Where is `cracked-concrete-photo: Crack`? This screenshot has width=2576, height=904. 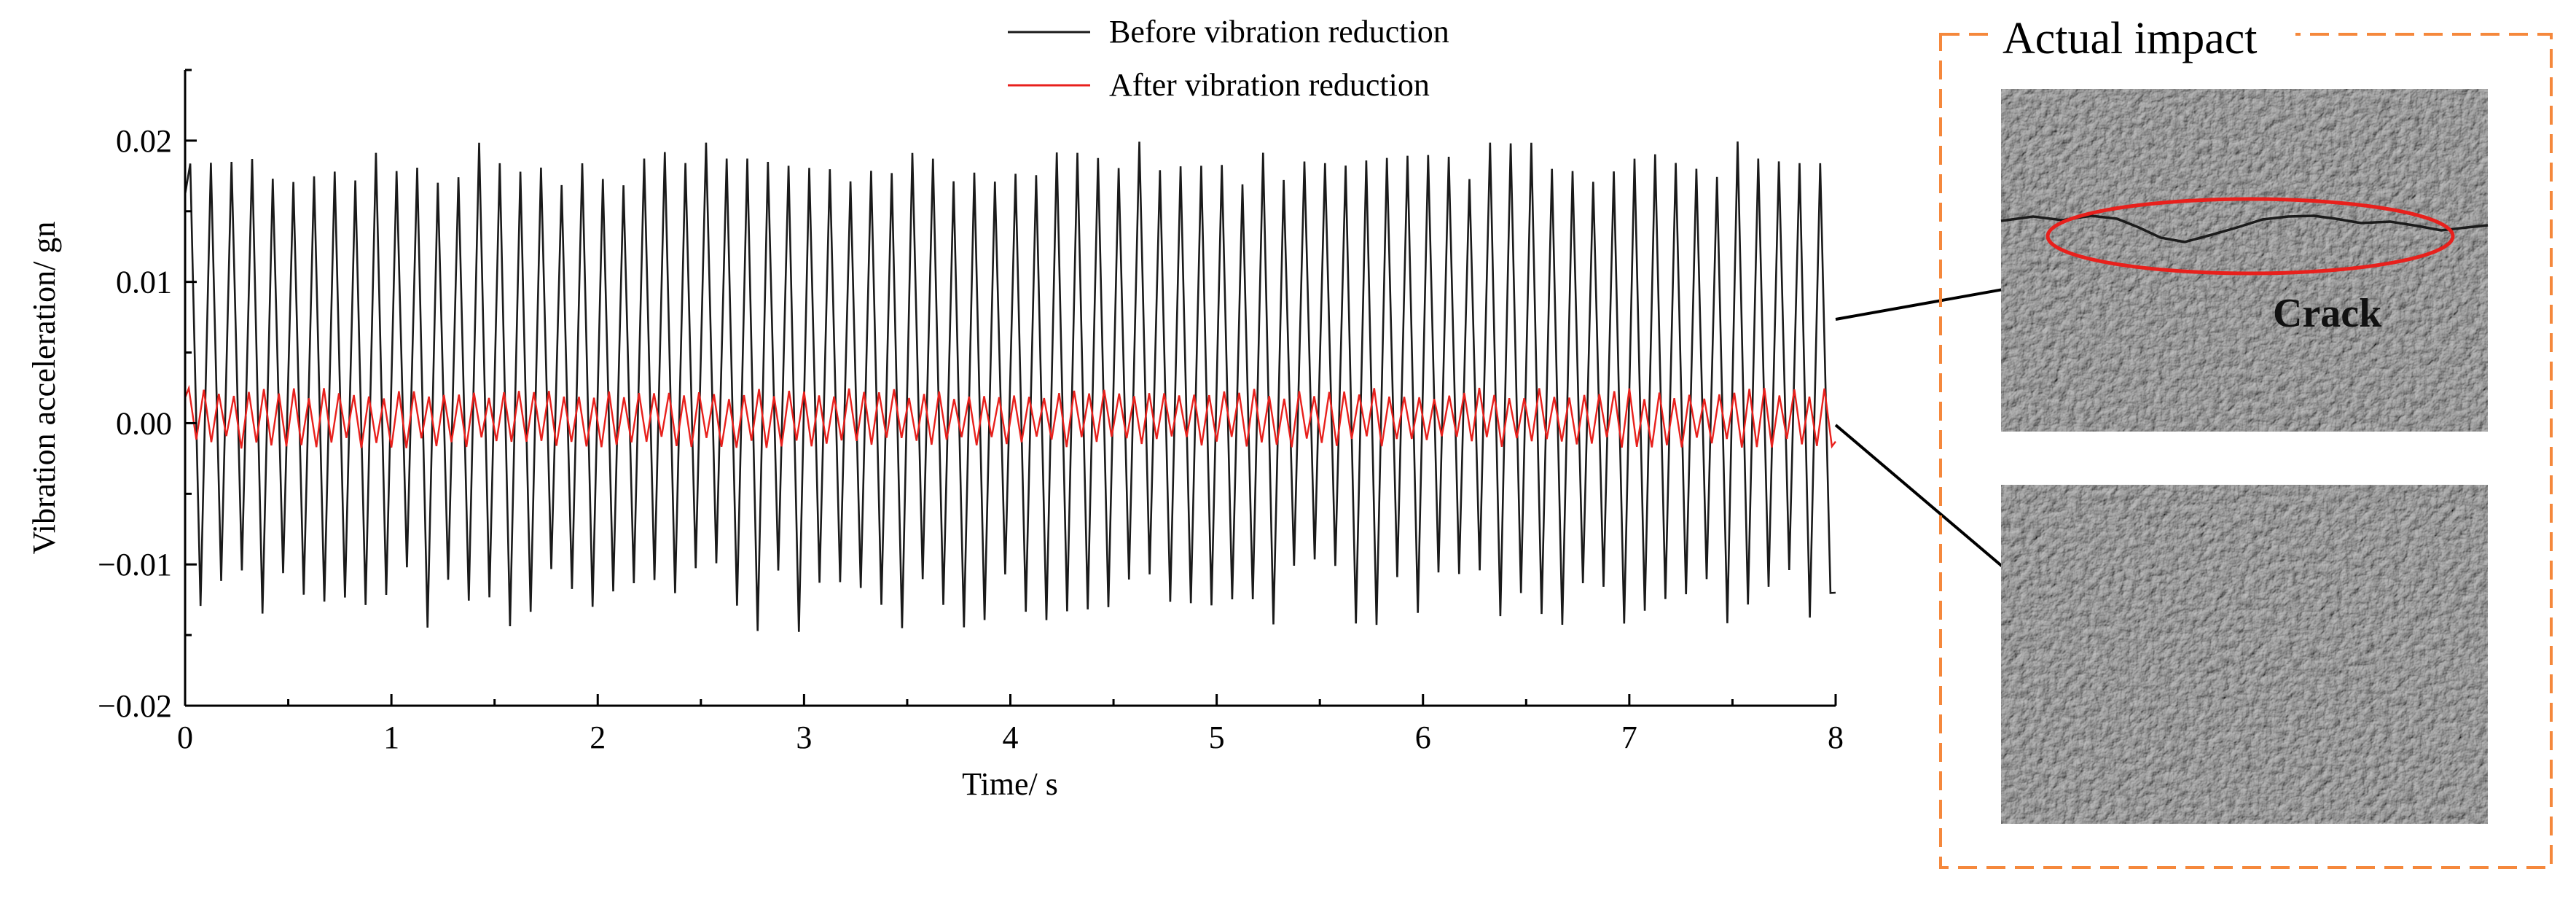 cracked-concrete-photo: Crack is located at coordinates (2244, 260).